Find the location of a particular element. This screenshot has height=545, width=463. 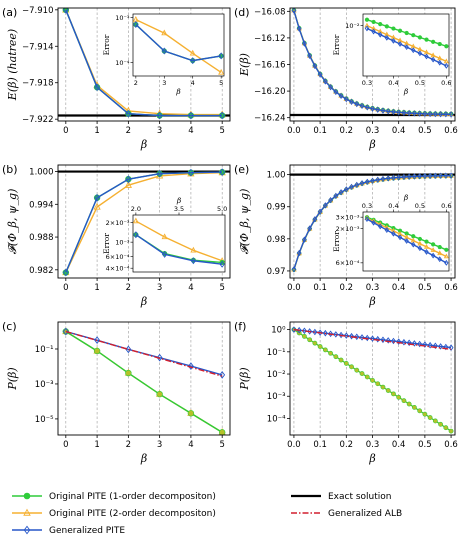

ytick-label: 10⁻⁴ is located at coordinates (276, 419).